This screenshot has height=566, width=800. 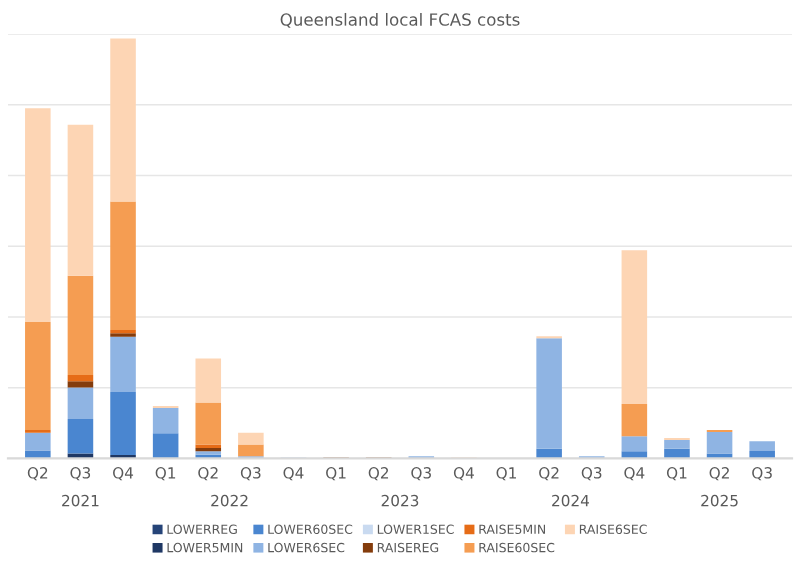 What do you see at coordinates (400, 20) in the screenshot?
I see `chart-title: Queensland local FCAS costs` at bounding box center [400, 20].